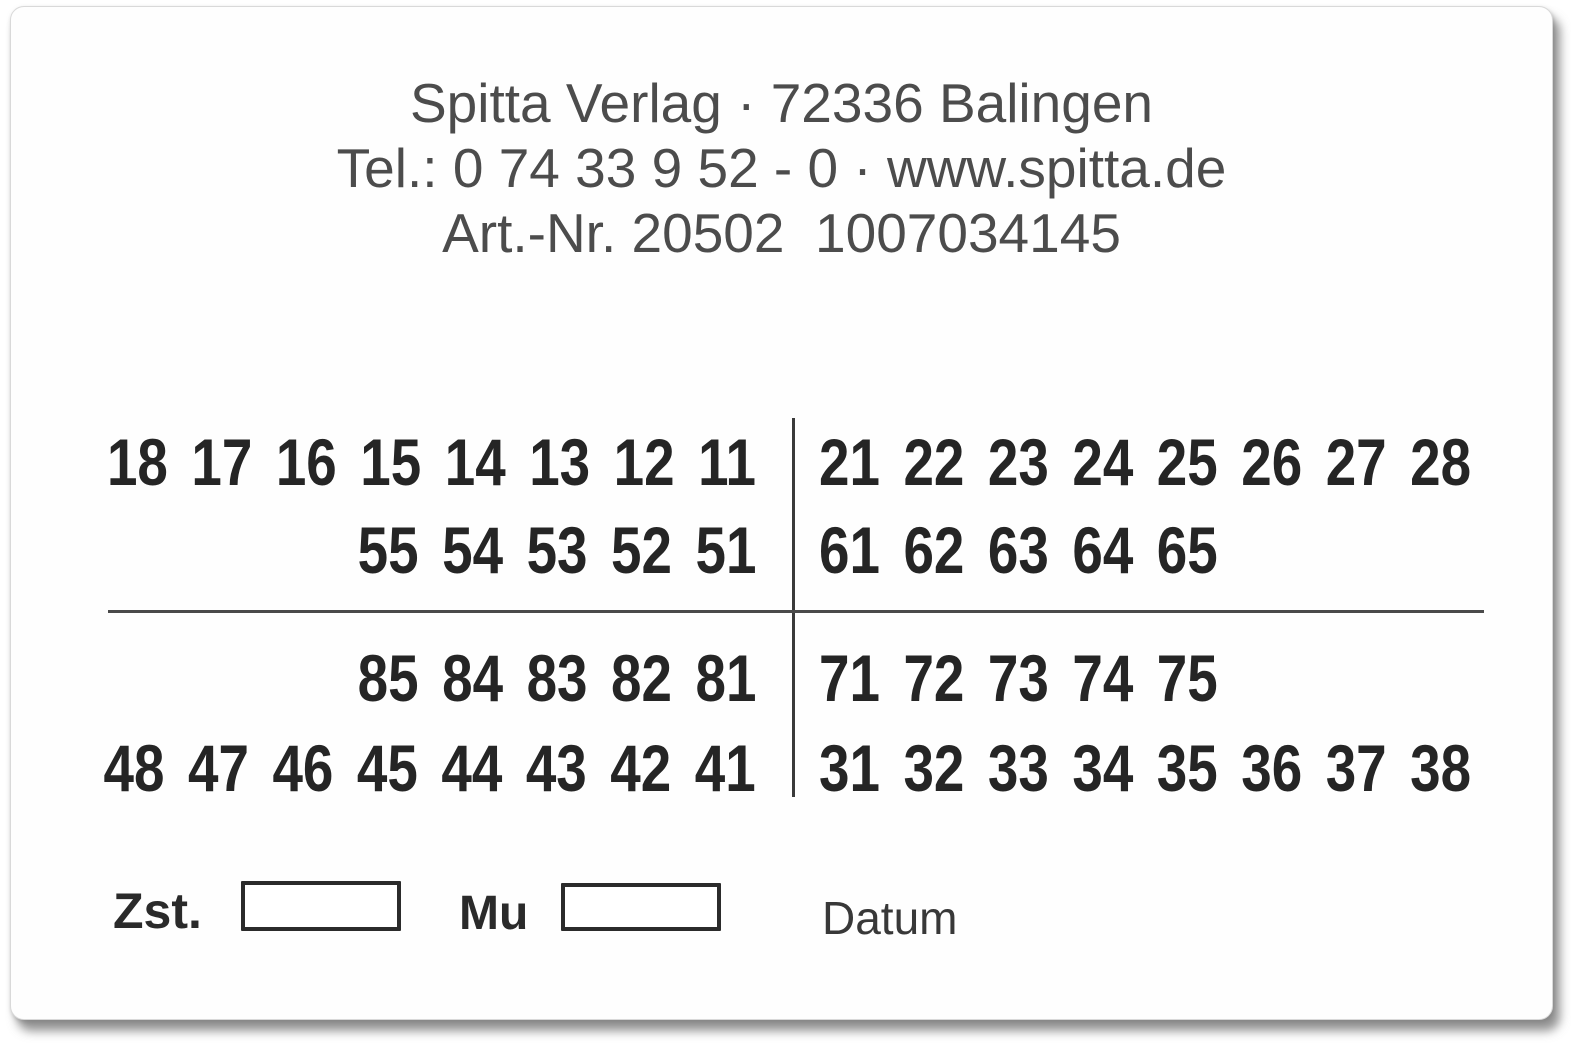 Image resolution: width=1571 pixels, height=1043 pixels. Describe the element at coordinates (429, 768) in the screenshot. I see `teeth-lower-right-permanent: 48 47 46 45 44 43 42 41` at that location.